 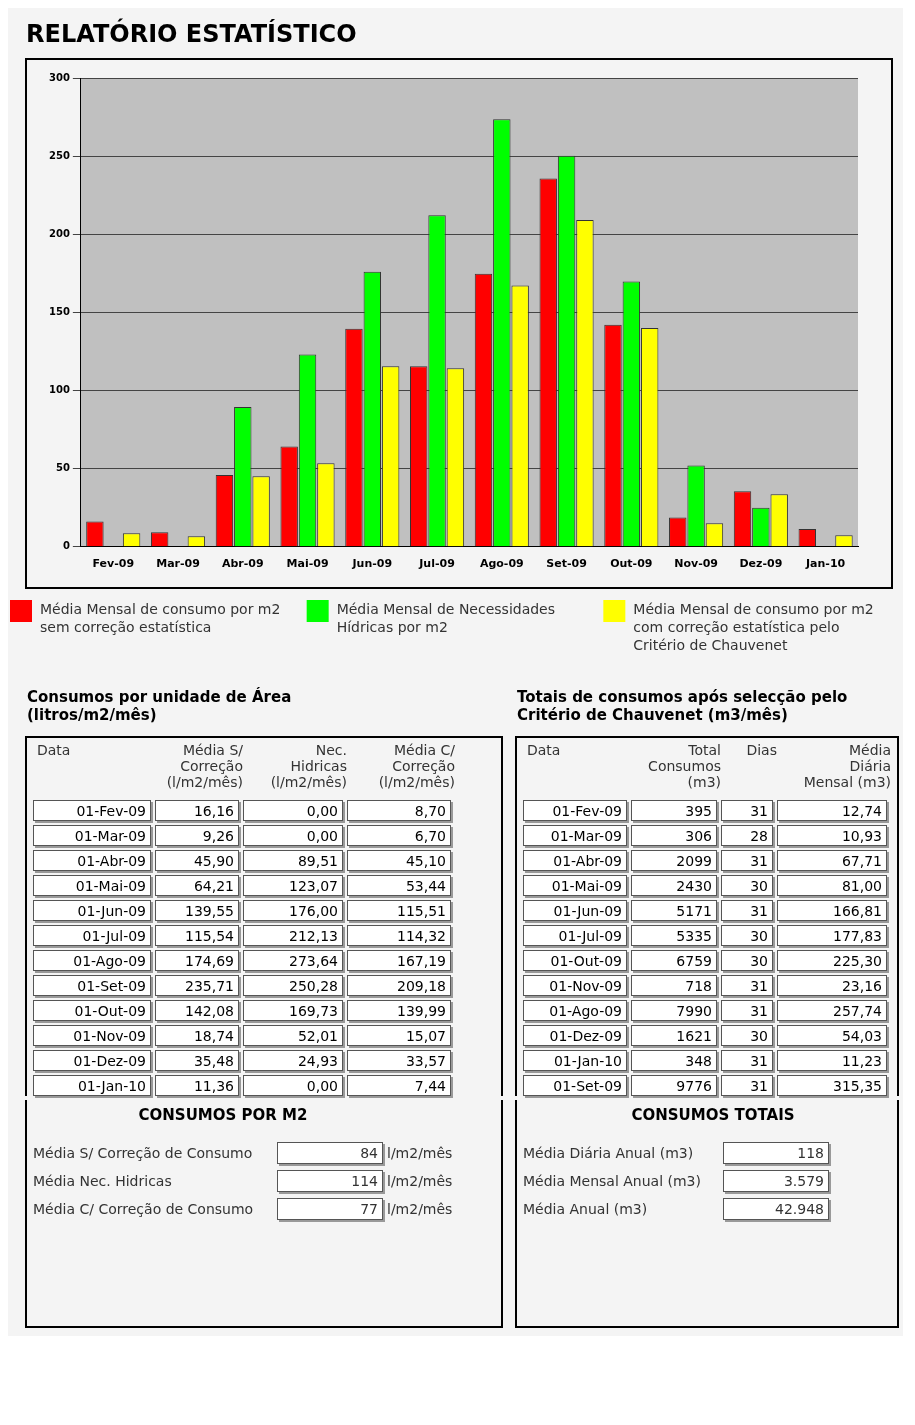 What do you see at coordinates (696, 564) in the screenshot?
I see `x-tick-label: Nov-09` at bounding box center [696, 564].